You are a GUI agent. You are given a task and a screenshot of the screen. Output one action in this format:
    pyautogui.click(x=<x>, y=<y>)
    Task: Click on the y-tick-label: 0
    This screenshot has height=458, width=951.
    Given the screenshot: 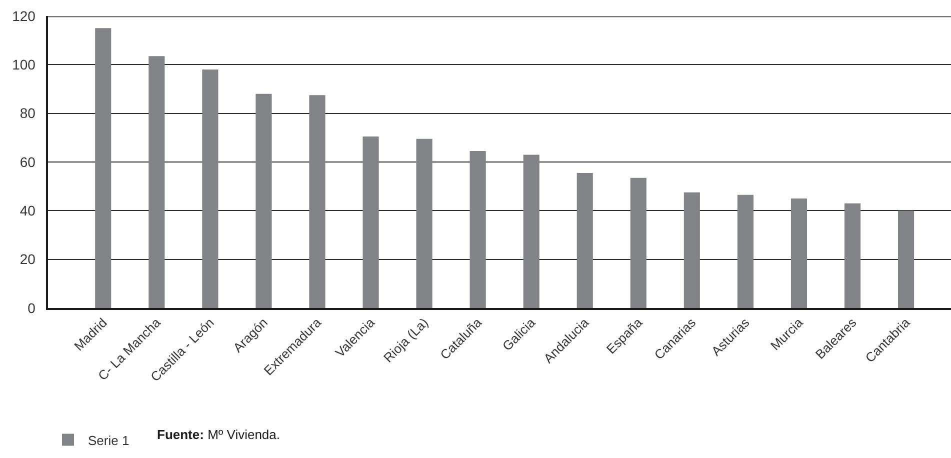 What is the action you would take?
    pyautogui.click(x=32, y=308)
    